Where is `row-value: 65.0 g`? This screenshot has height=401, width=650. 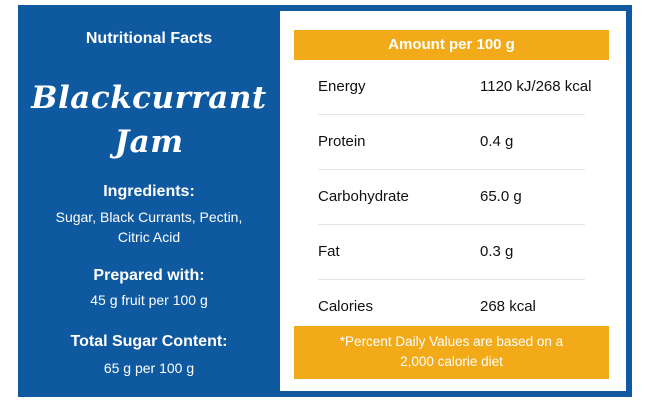
row-value: 65.0 g is located at coordinates (501, 196).